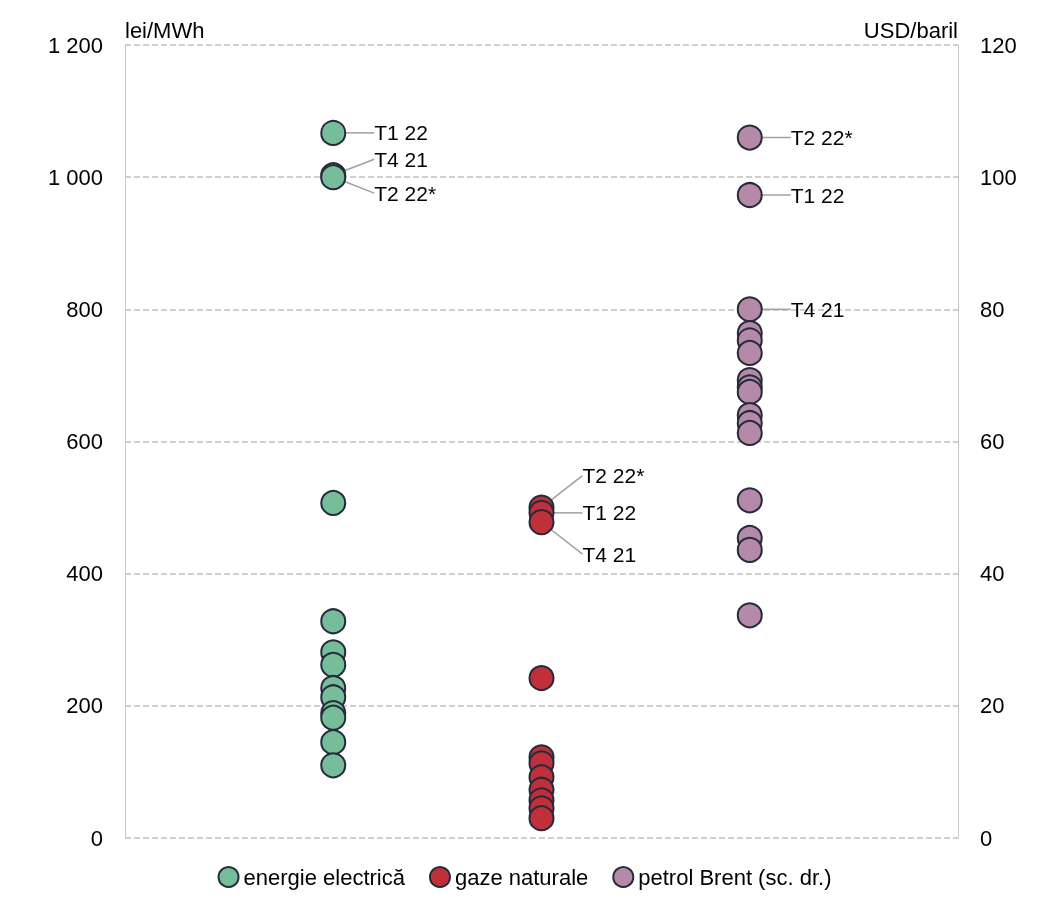 This screenshot has width=1049, height=901. Describe the element at coordinates (992, 441) in the screenshot. I see `y2-tick-label: 60` at that location.